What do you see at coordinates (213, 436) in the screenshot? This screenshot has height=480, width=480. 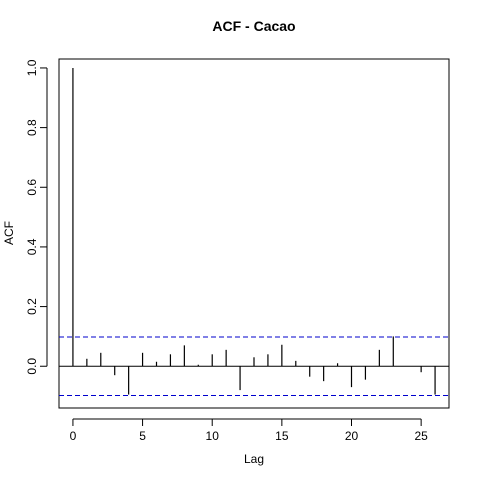 I see `x-tick-label: 10` at bounding box center [213, 436].